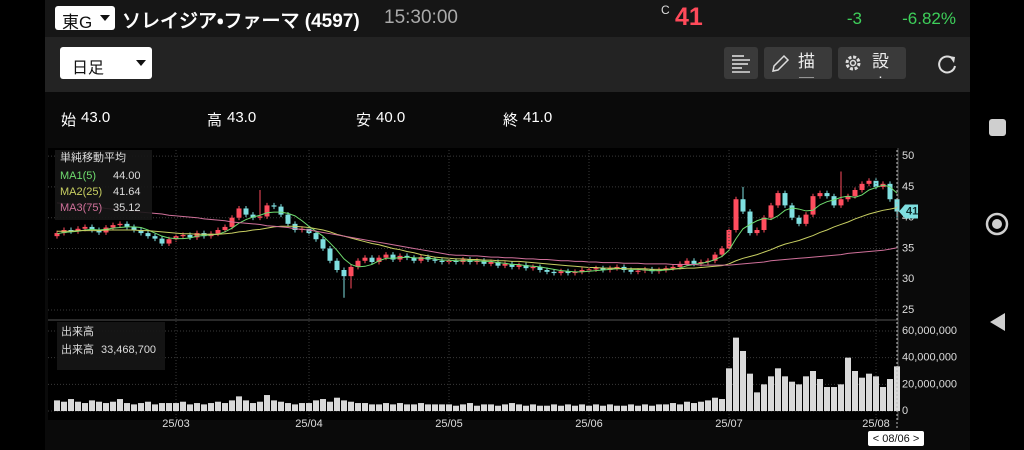  Describe the element at coordinates (69, 120) in the screenshot. I see `open-label: 始` at that location.